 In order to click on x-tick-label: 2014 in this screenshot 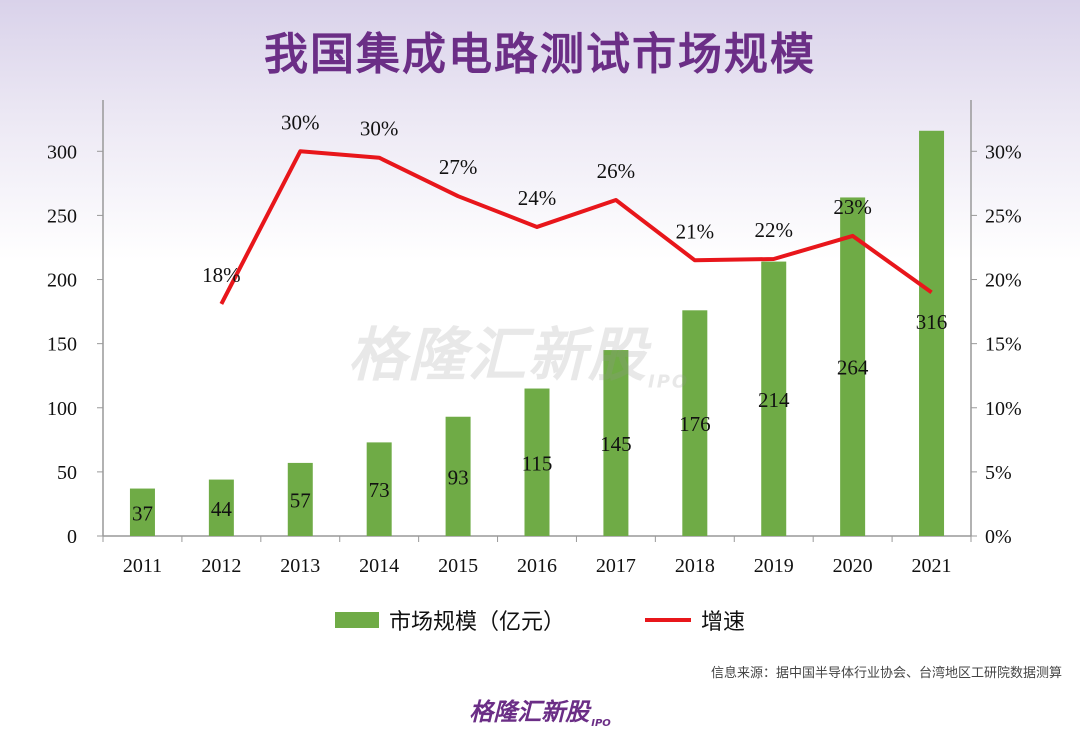, I will do `click(379, 566)`.